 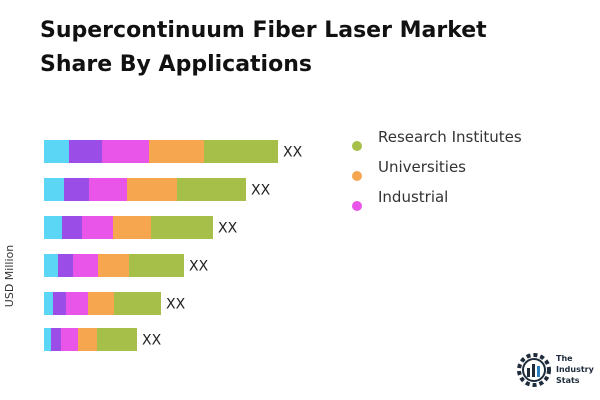 I want to click on bar-segment-row3-series4, so click(x=132, y=227).